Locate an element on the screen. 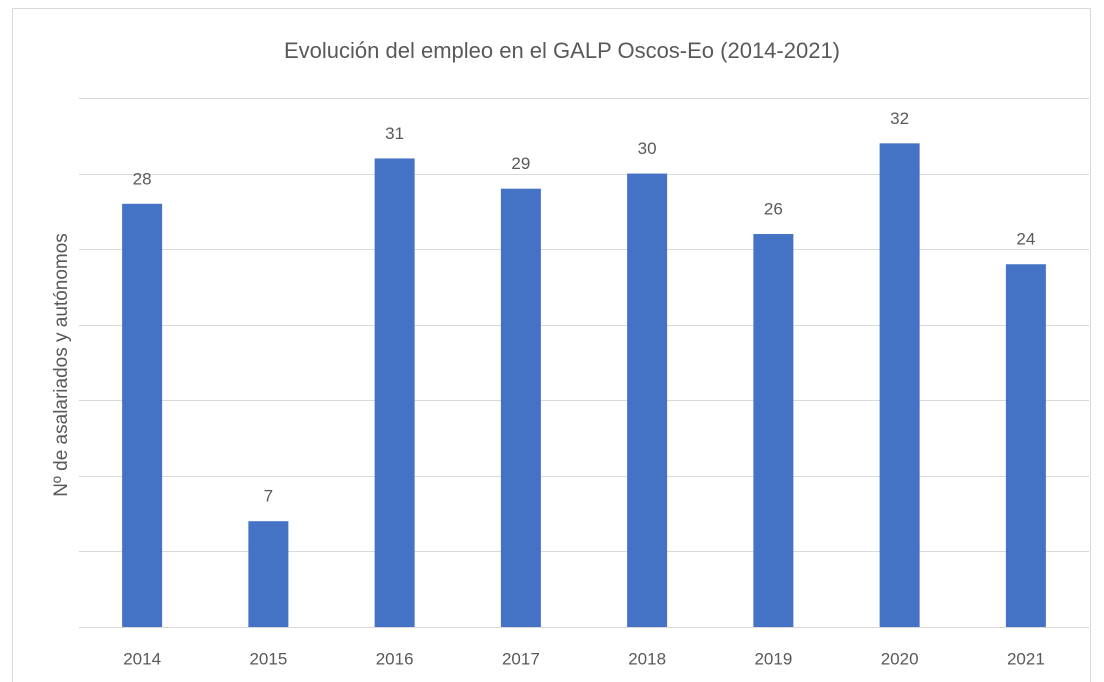 This screenshot has height=682, width=1104. x-tick-label: 2016 is located at coordinates (395, 658).